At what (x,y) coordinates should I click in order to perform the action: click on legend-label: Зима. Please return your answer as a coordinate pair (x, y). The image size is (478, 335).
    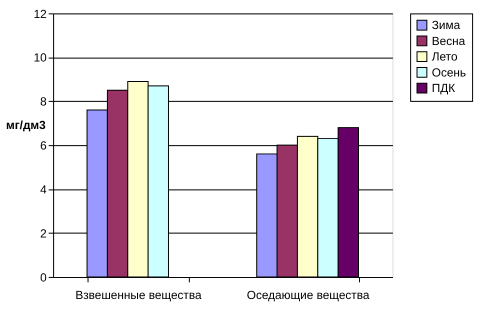
    Looking at the image, I should click on (446, 25).